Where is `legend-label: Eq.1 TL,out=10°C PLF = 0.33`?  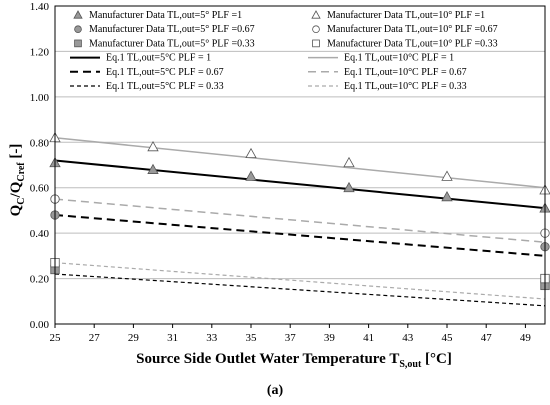
legend-label: Eq.1 TL,out=10°C PLF = 0.33 is located at coordinates (405, 86).